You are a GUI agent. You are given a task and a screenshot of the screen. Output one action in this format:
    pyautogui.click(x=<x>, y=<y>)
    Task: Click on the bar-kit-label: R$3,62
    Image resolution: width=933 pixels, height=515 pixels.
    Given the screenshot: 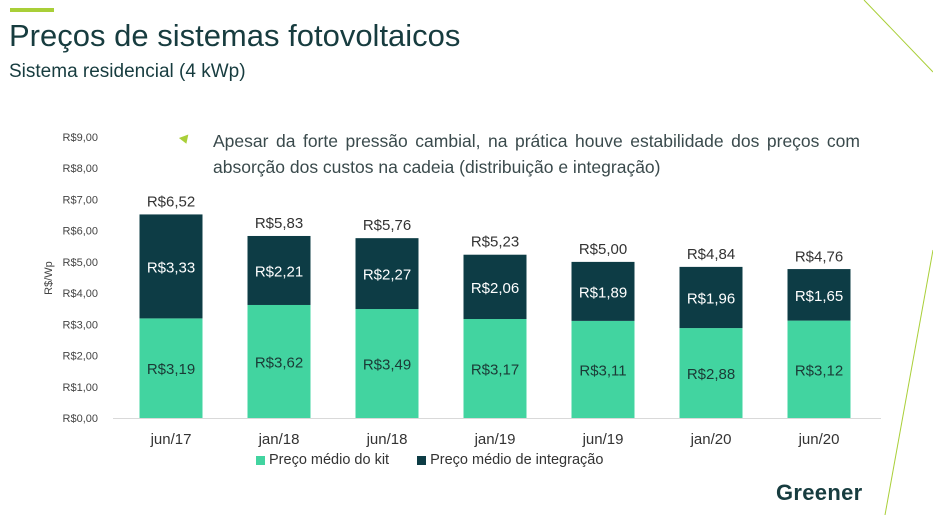 What is the action you would take?
    pyautogui.click(x=279, y=362)
    